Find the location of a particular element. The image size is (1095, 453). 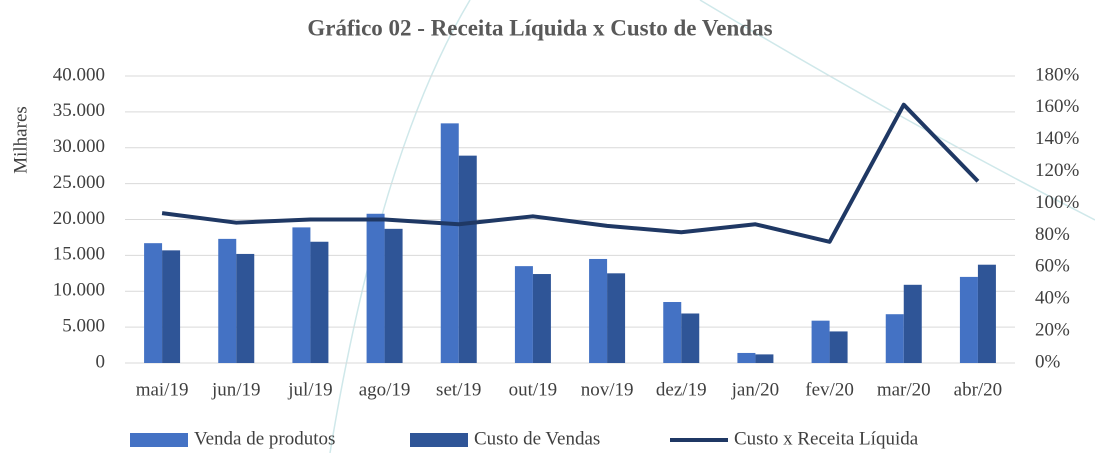

y-tick-label: 15.000 is located at coordinates (79, 254).